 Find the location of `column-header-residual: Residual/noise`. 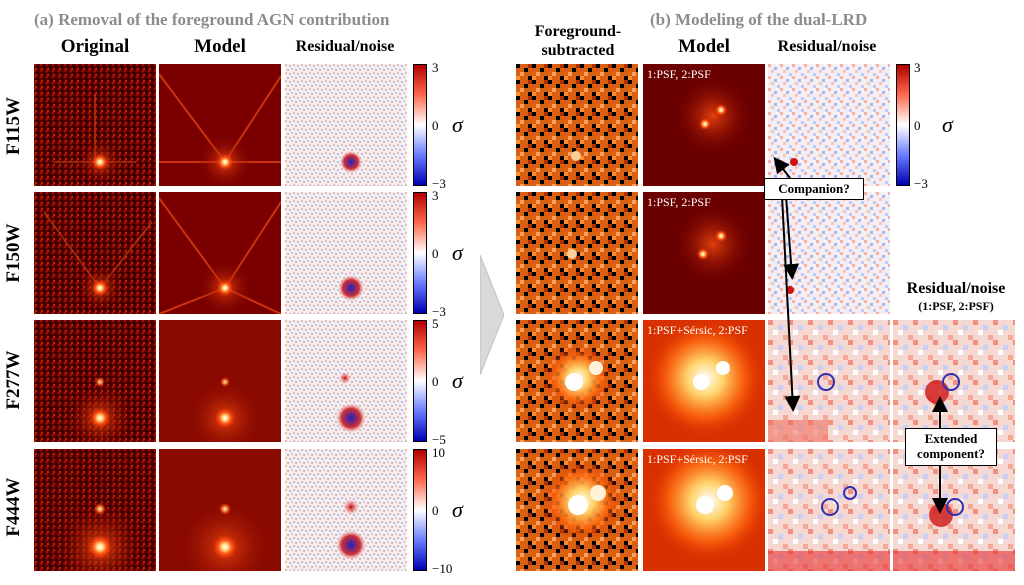

column-header-residual: Residual/noise is located at coordinates (345, 46).